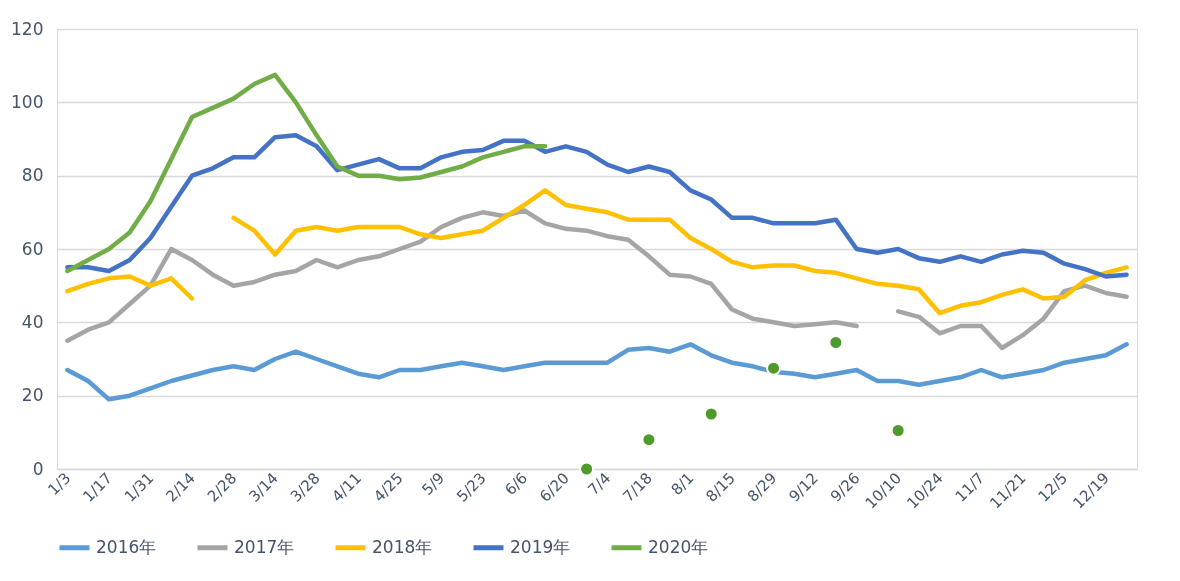 The image size is (1180, 581). Describe the element at coordinates (402, 546) in the screenshot. I see `legend-label: 2018年` at that location.